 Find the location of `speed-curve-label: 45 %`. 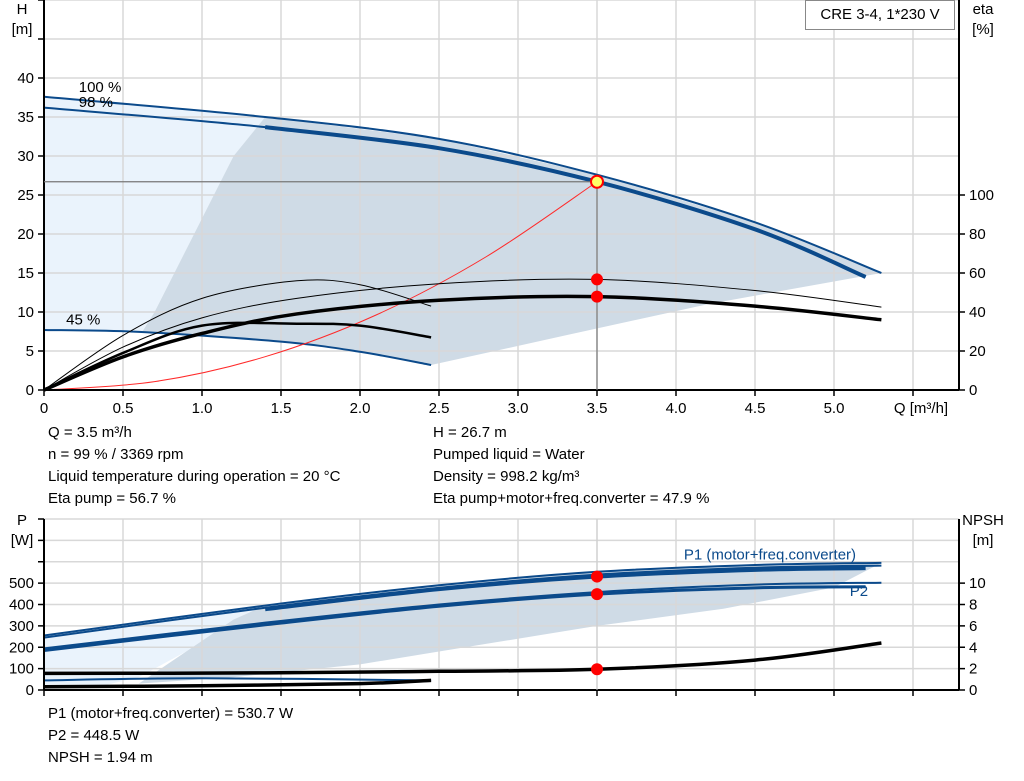

speed-curve-label: 45 % is located at coordinates (83, 319).